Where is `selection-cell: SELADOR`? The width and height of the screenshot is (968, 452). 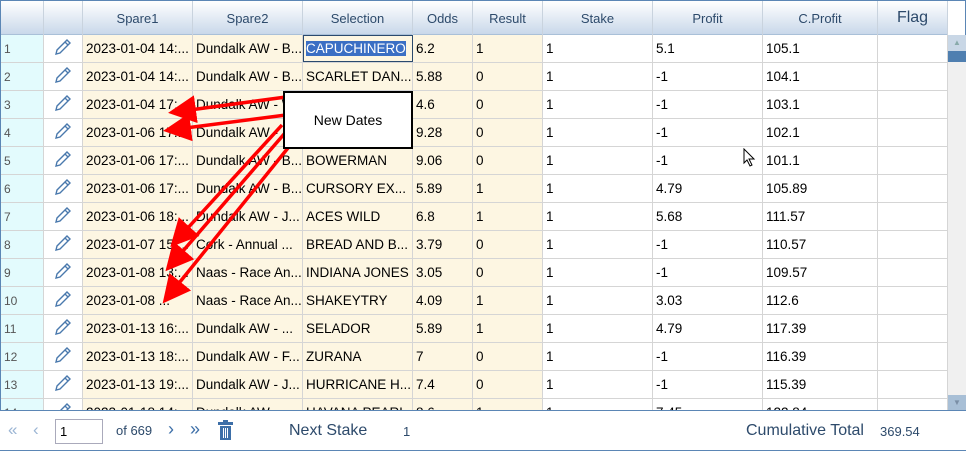
selection-cell: SELADOR is located at coordinates (358, 328).